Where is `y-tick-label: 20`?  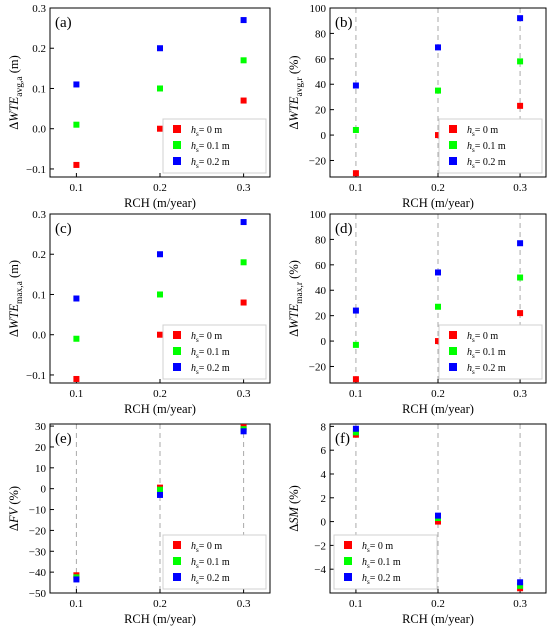 y-tick-label: 20 is located at coordinates (41, 448).